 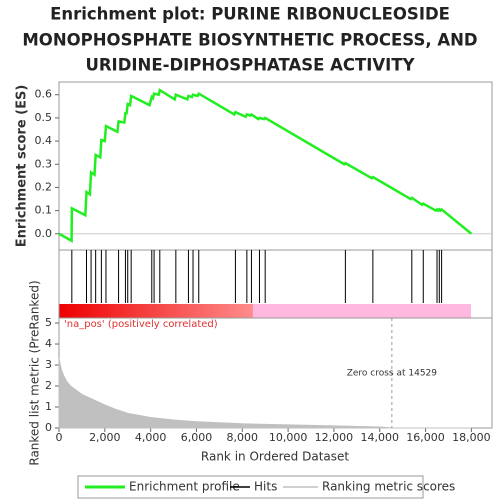 What do you see at coordinates (425, 437) in the screenshot?
I see `x-tick-label: 16,000` at bounding box center [425, 437].